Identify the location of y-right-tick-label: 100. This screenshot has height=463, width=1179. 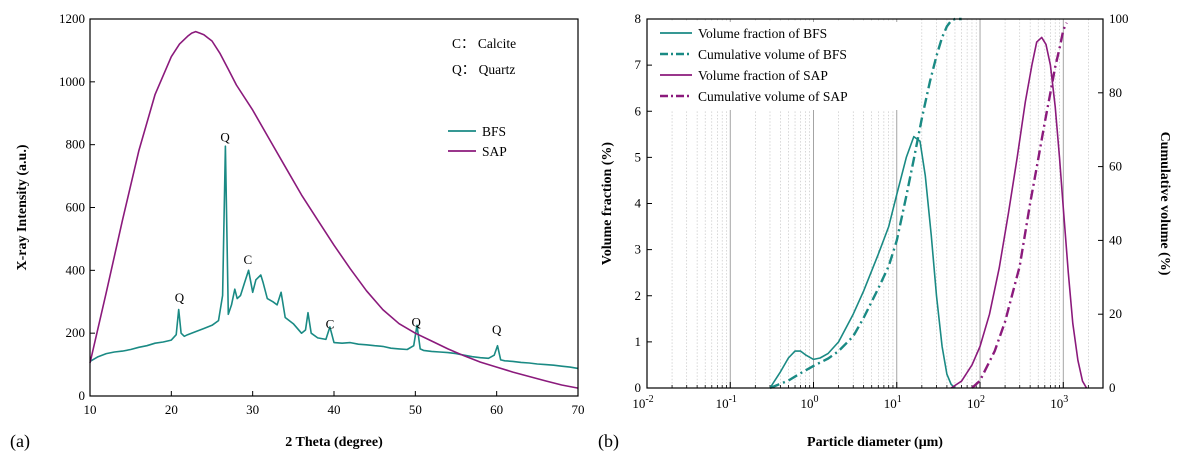
(1119, 18).